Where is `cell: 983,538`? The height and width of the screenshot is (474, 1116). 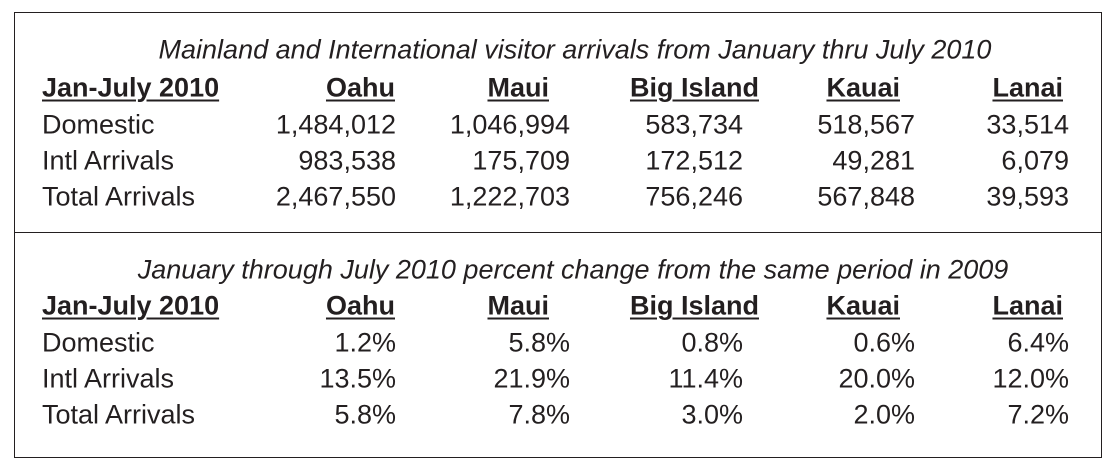 cell: 983,538 is located at coordinates (347, 160).